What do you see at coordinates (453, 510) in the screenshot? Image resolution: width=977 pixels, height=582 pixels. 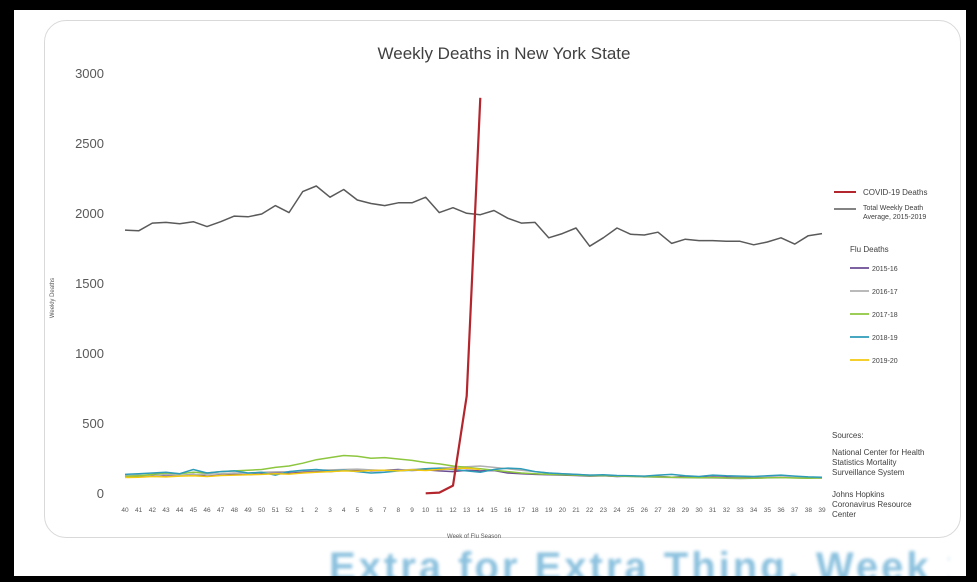 I see `x-tick-label: 12` at bounding box center [453, 510].